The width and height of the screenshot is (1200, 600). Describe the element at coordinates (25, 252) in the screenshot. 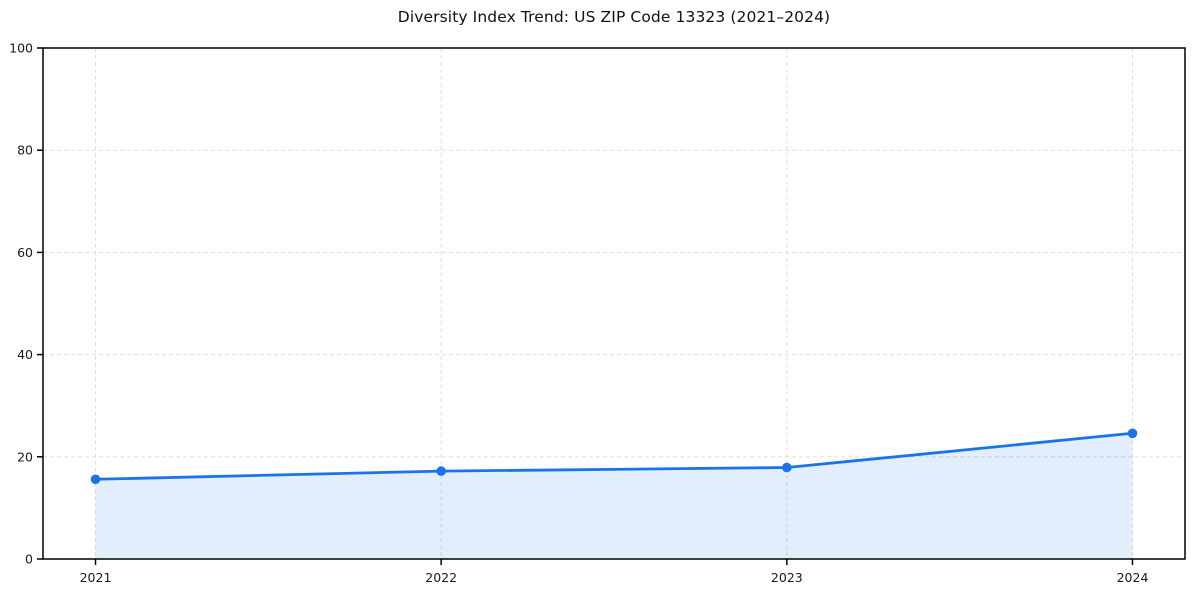

I see `y-tick-label: 60` at that location.